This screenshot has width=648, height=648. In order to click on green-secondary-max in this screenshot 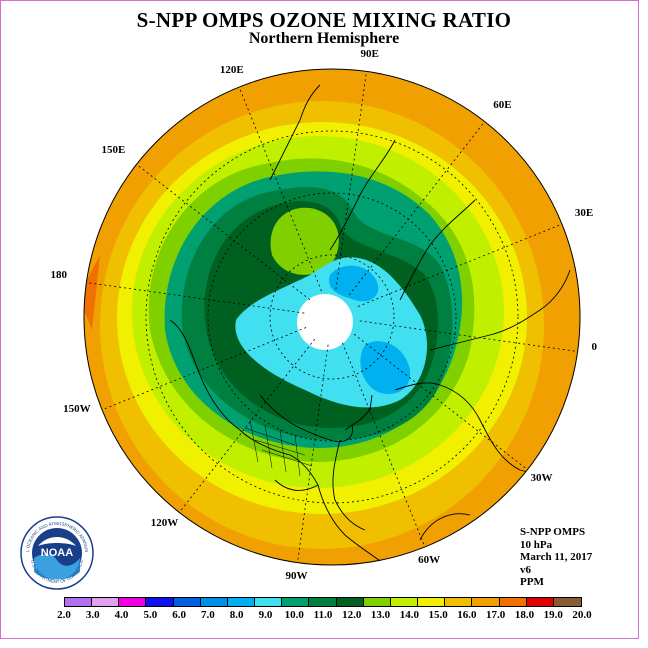, I will do `click(304, 241)`.